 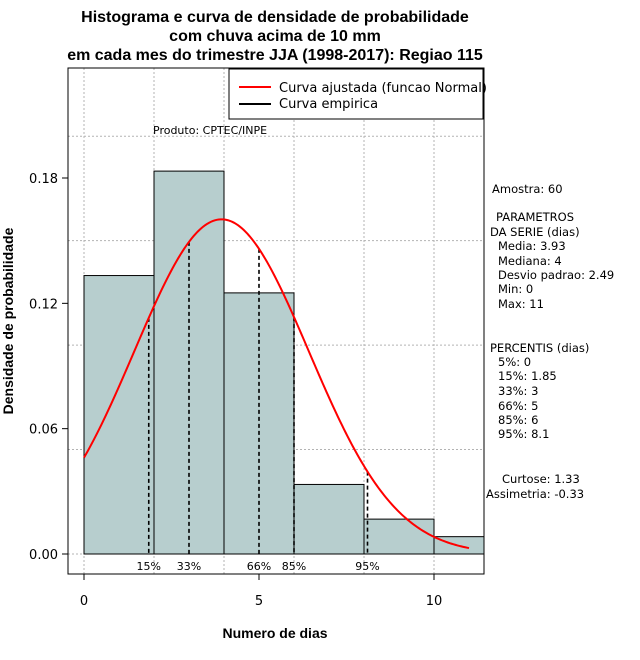 I want to click on legend-label-empirical: Curva empirica, so click(x=328, y=104).